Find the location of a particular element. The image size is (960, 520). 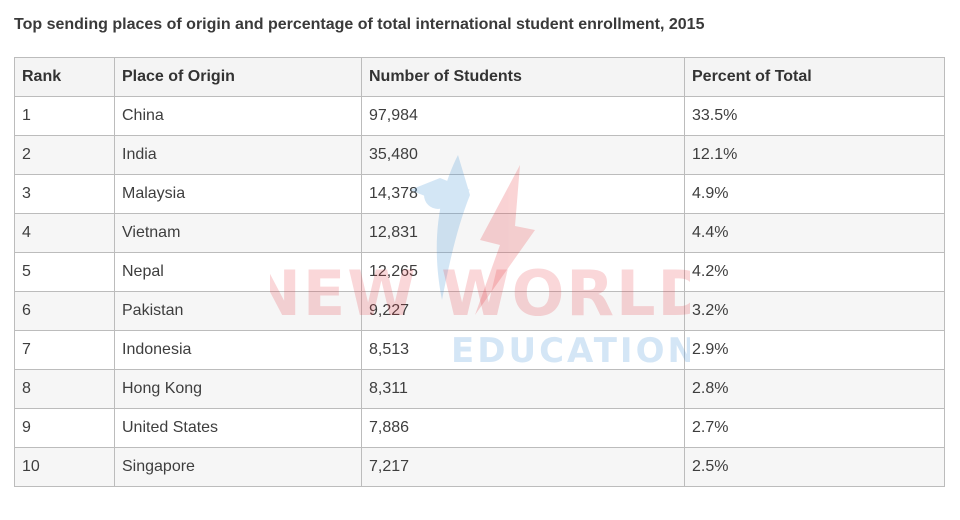

cell-rank: 2 is located at coordinates (64, 155).